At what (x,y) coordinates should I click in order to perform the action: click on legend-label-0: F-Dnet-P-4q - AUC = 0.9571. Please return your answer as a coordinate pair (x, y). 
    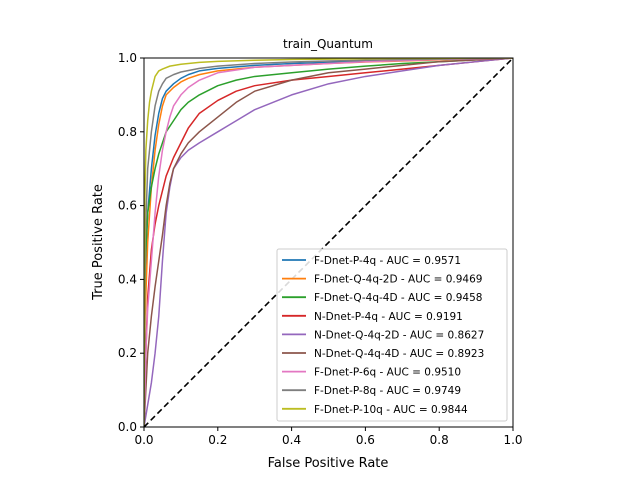
    Looking at the image, I should click on (387, 261).